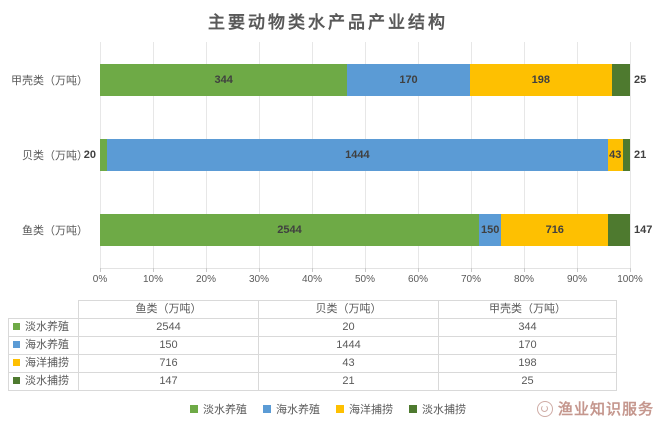 This screenshot has width=656, height=432. What do you see at coordinates (605, 409) in the screenshot?
I see `watermark-text: 渔业知识服务` at bounding box center [605, 409].